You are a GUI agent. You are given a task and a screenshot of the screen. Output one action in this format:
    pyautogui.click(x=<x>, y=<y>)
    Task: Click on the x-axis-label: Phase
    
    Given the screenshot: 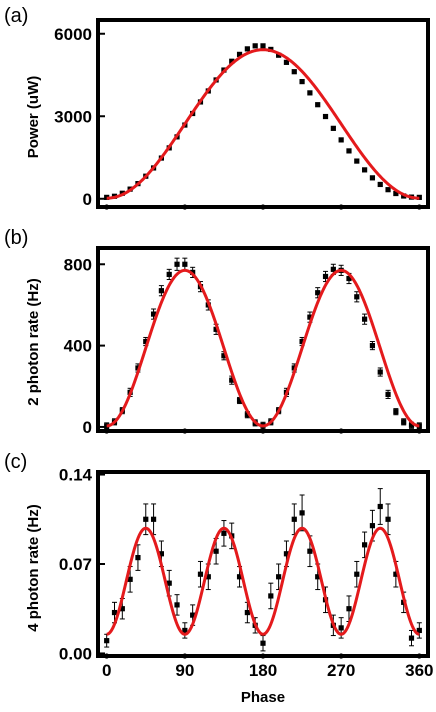 What is the action you would take?
    pyautogui.click(x=263, y=697)
    